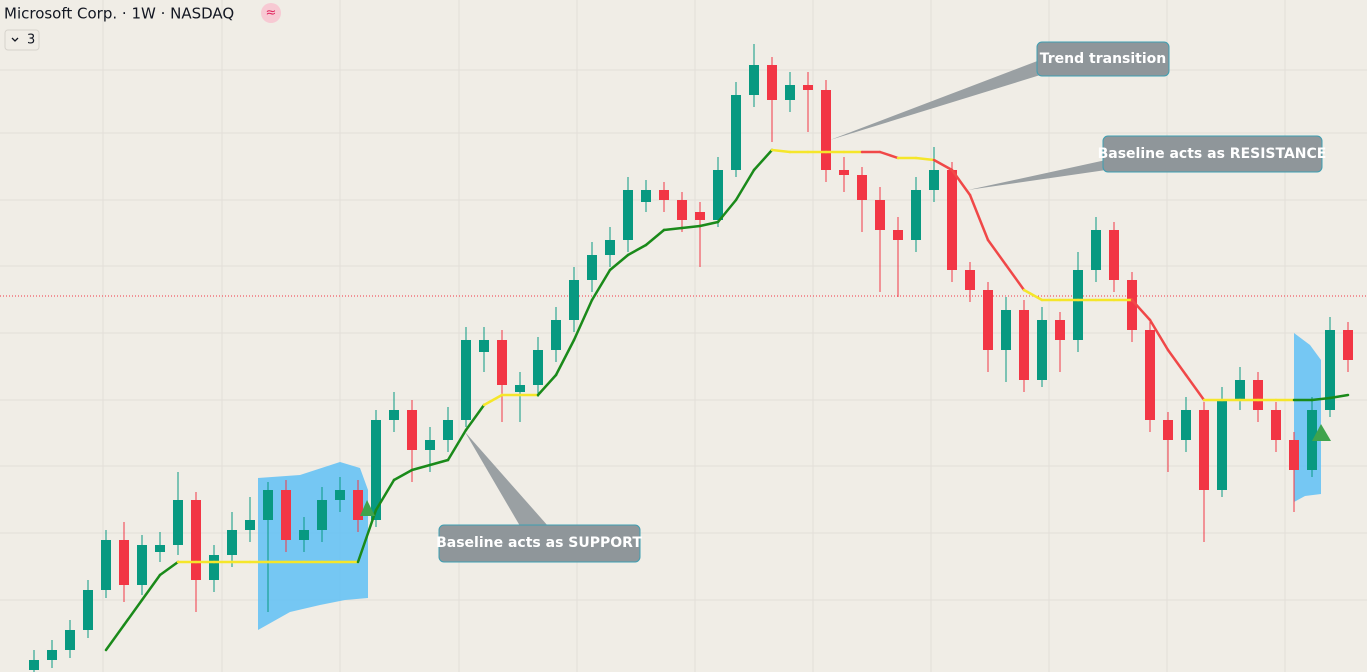 The height and width of the screenshot is (672, 1367). What do you see at coordinates (31, 40) in the screenshot?
I see `indicator-count: 3` at bounding box center [31, 40].